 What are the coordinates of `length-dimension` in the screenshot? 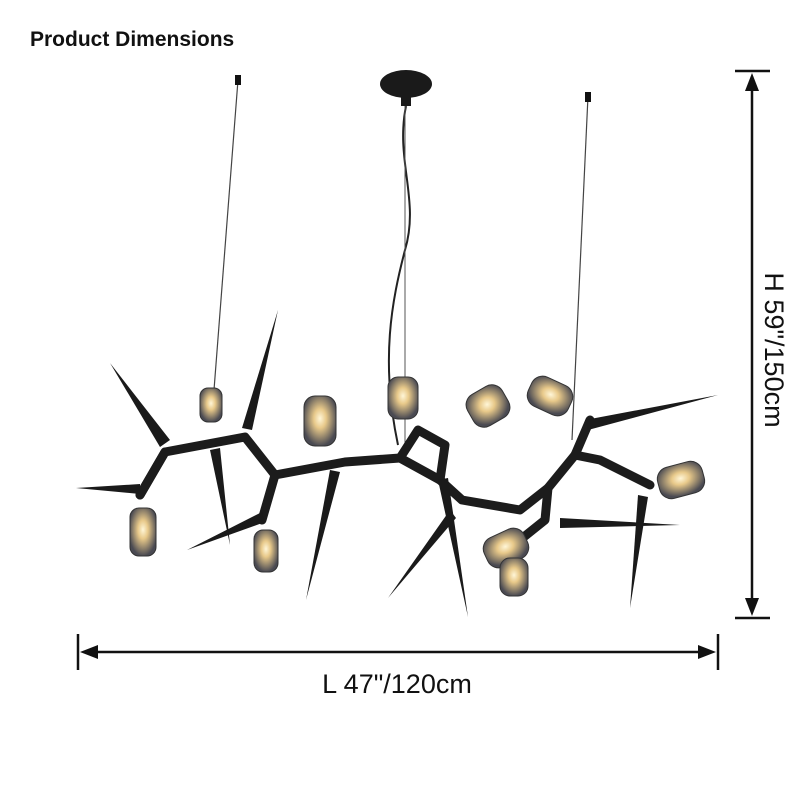 It's located at (398, 652).